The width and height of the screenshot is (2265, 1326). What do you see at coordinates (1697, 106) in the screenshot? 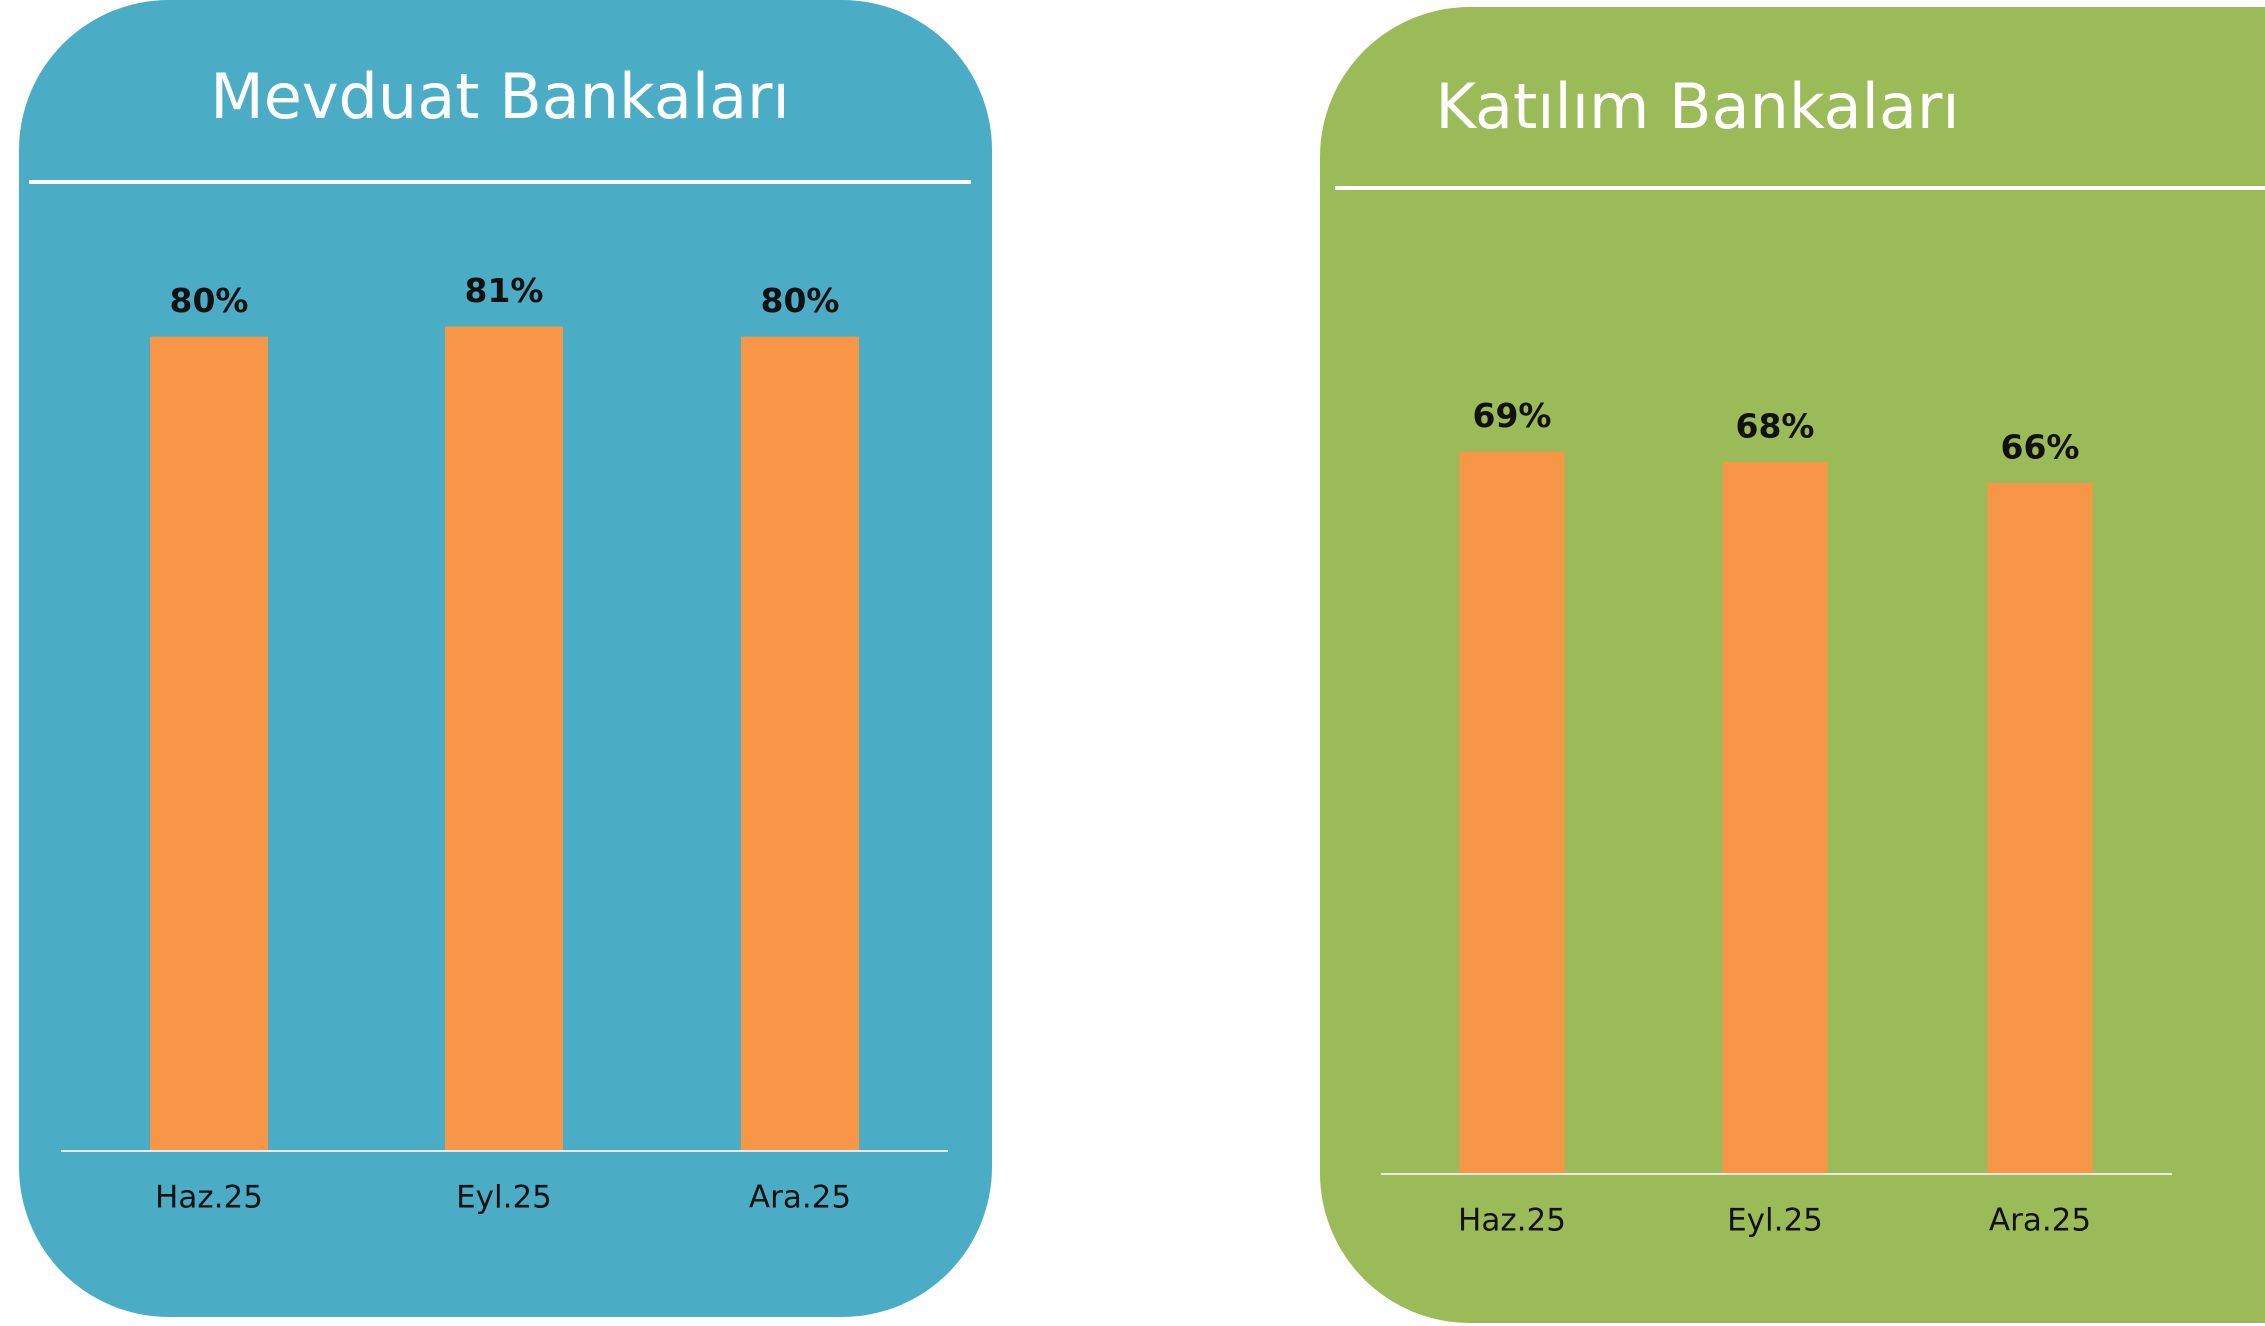
I see `chart-title: Katılım Bankaları` at bounding box center [1697, 106].